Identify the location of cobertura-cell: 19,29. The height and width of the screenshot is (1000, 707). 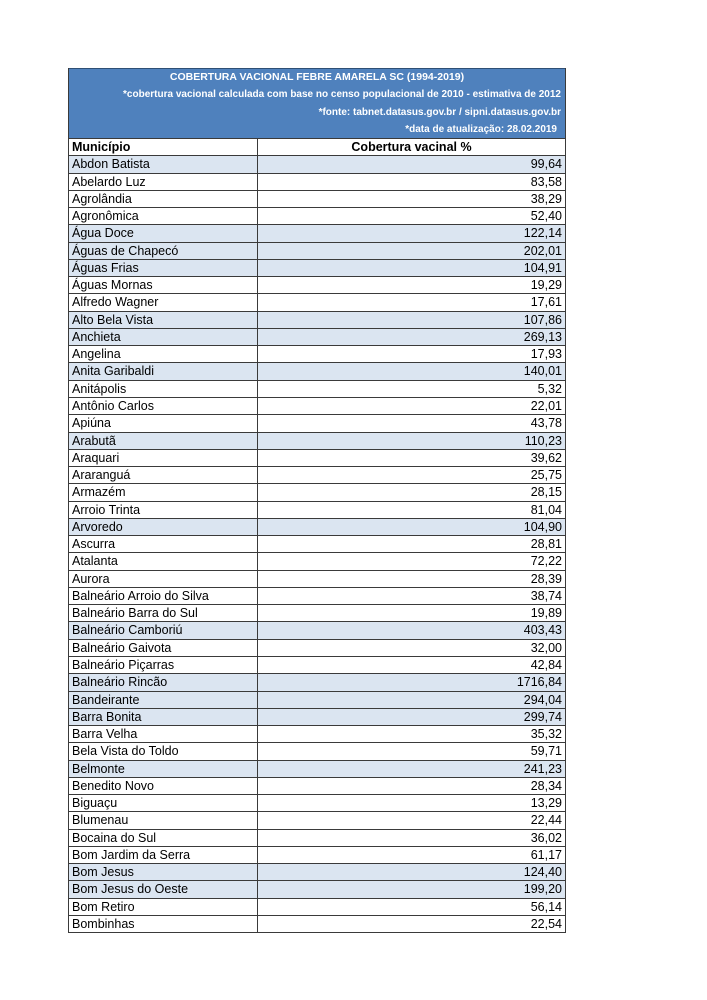
(546, 285).